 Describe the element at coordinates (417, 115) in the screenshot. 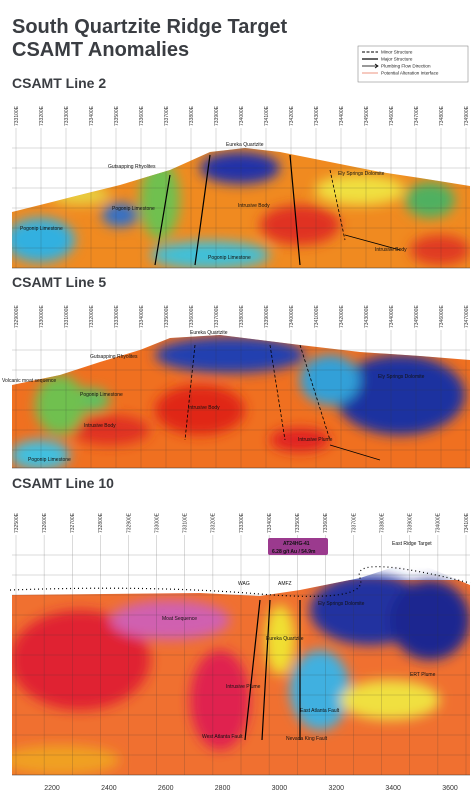

I see `station-label: 734700E` at that location.